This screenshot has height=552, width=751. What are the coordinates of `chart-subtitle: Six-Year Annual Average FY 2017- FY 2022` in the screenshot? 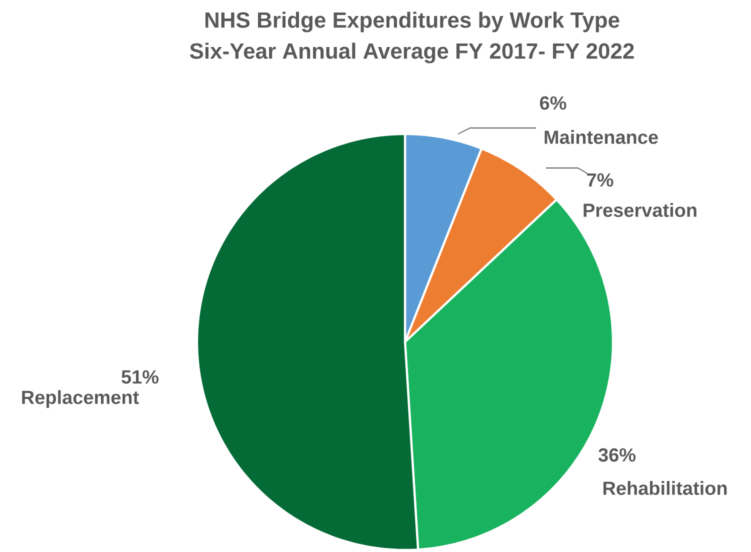 It's located at (412, 53).